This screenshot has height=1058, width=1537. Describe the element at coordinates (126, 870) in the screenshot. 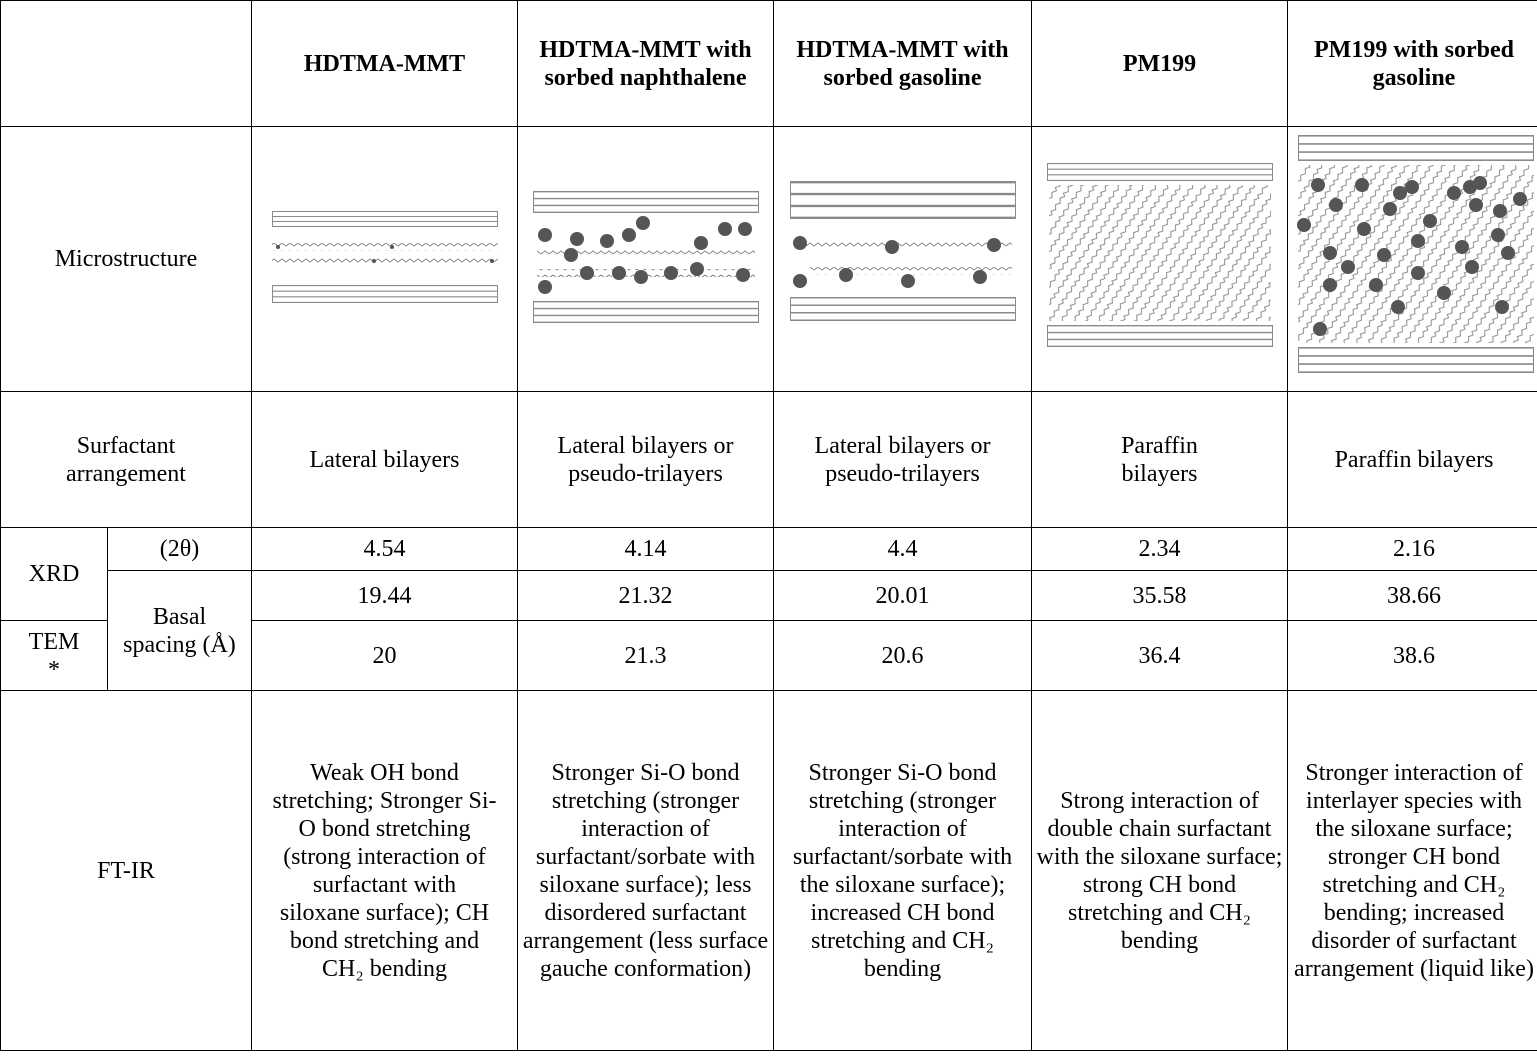

I see `row-label: FT-IR` at that location.